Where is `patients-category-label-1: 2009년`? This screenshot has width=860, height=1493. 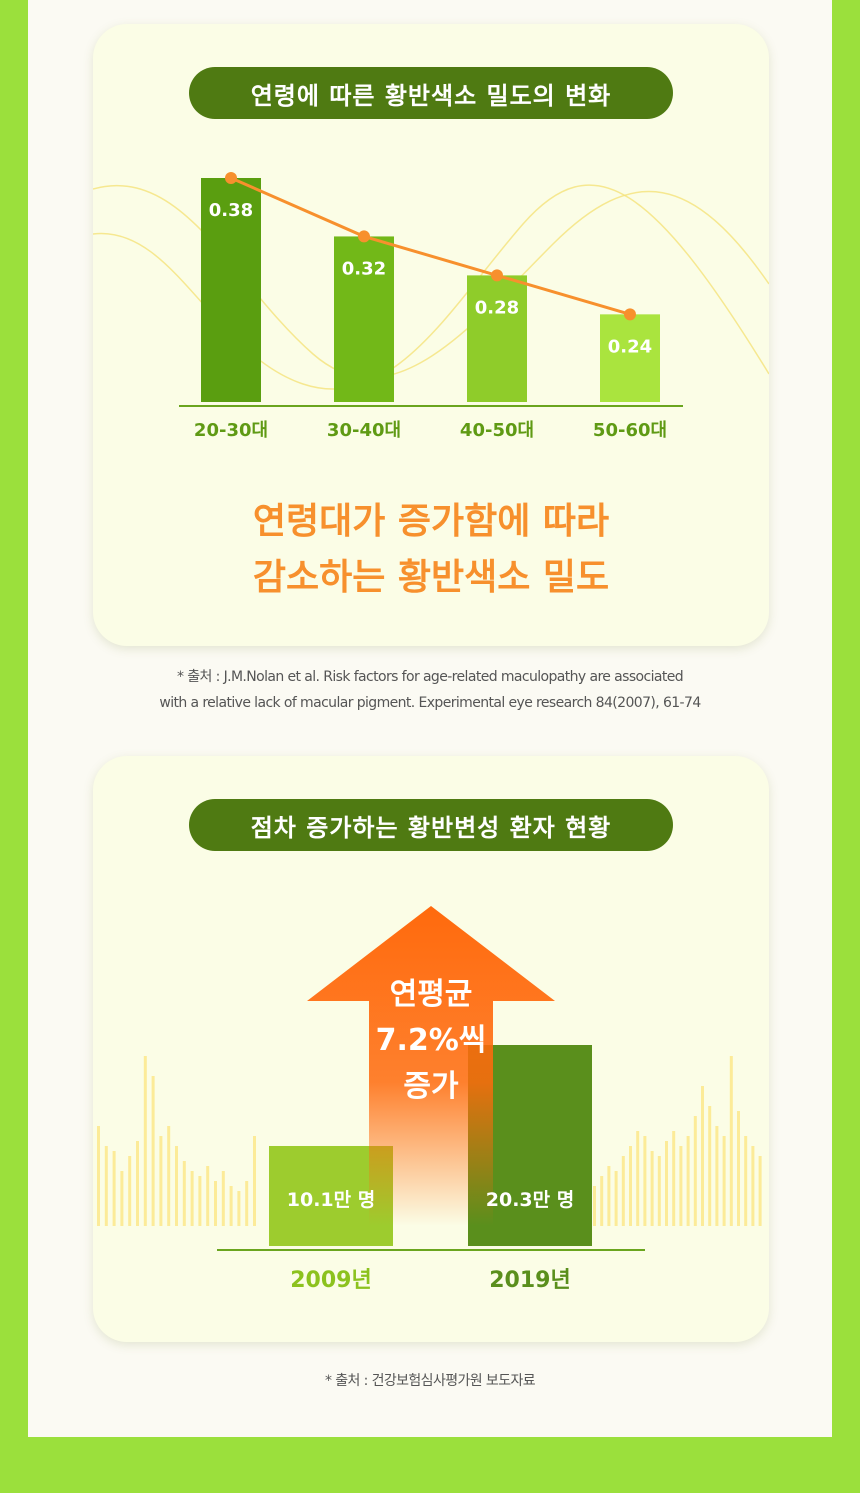
patients-category-label-1: 2009년 is located at coordinates (330, 1280).